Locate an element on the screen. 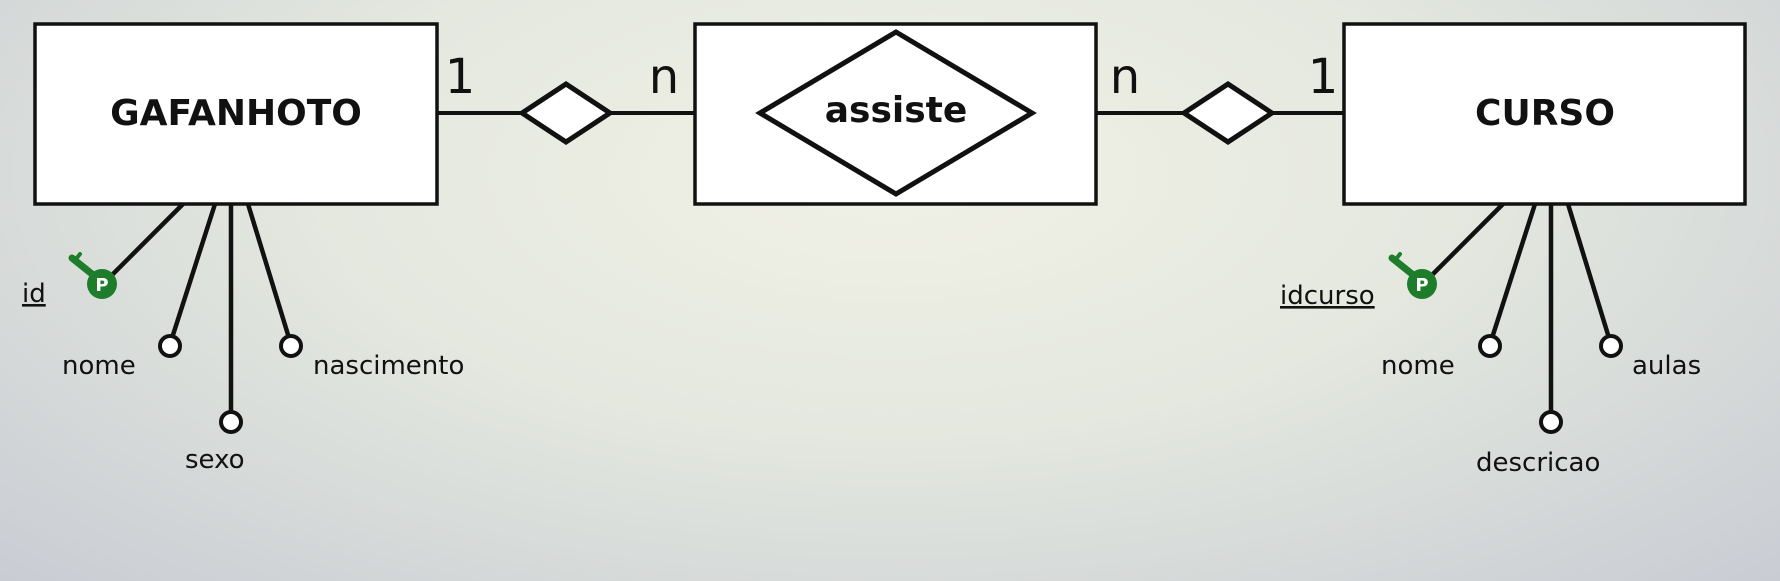 This screenshot has height=581, width=1780. entity-title: GAFANHOTO is located at coordinates (236, 113).